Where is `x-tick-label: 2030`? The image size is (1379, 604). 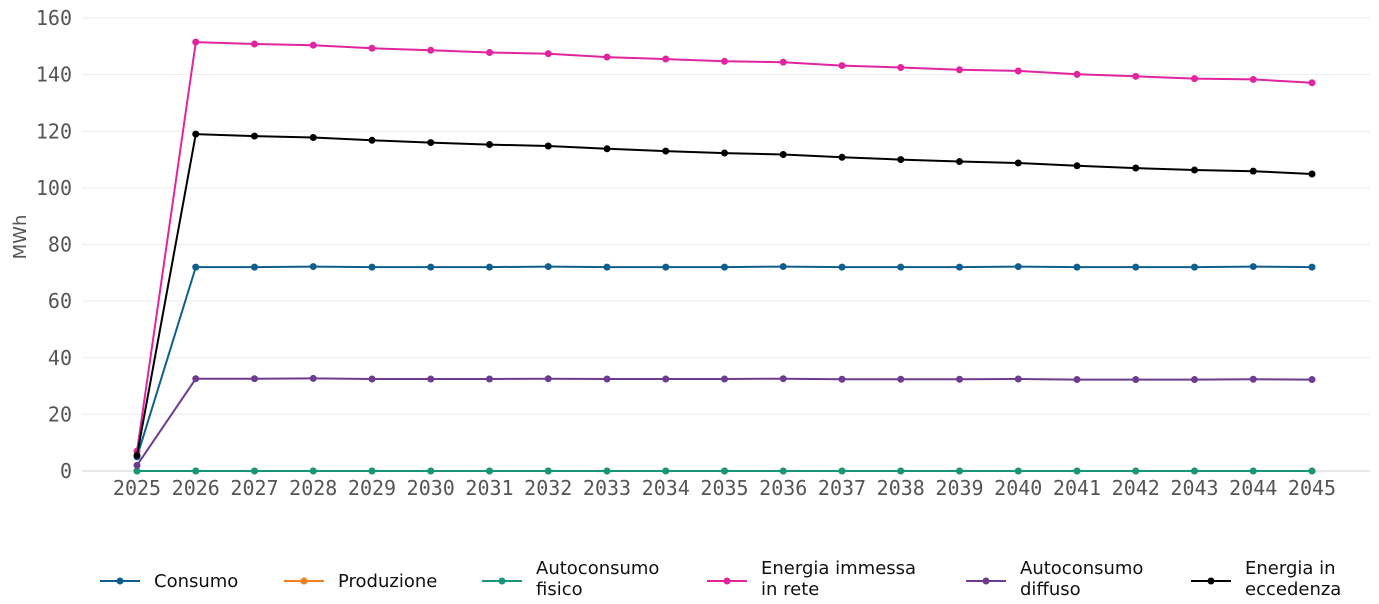 x-tick-label: 2030 is located at coordinates (431, 488).